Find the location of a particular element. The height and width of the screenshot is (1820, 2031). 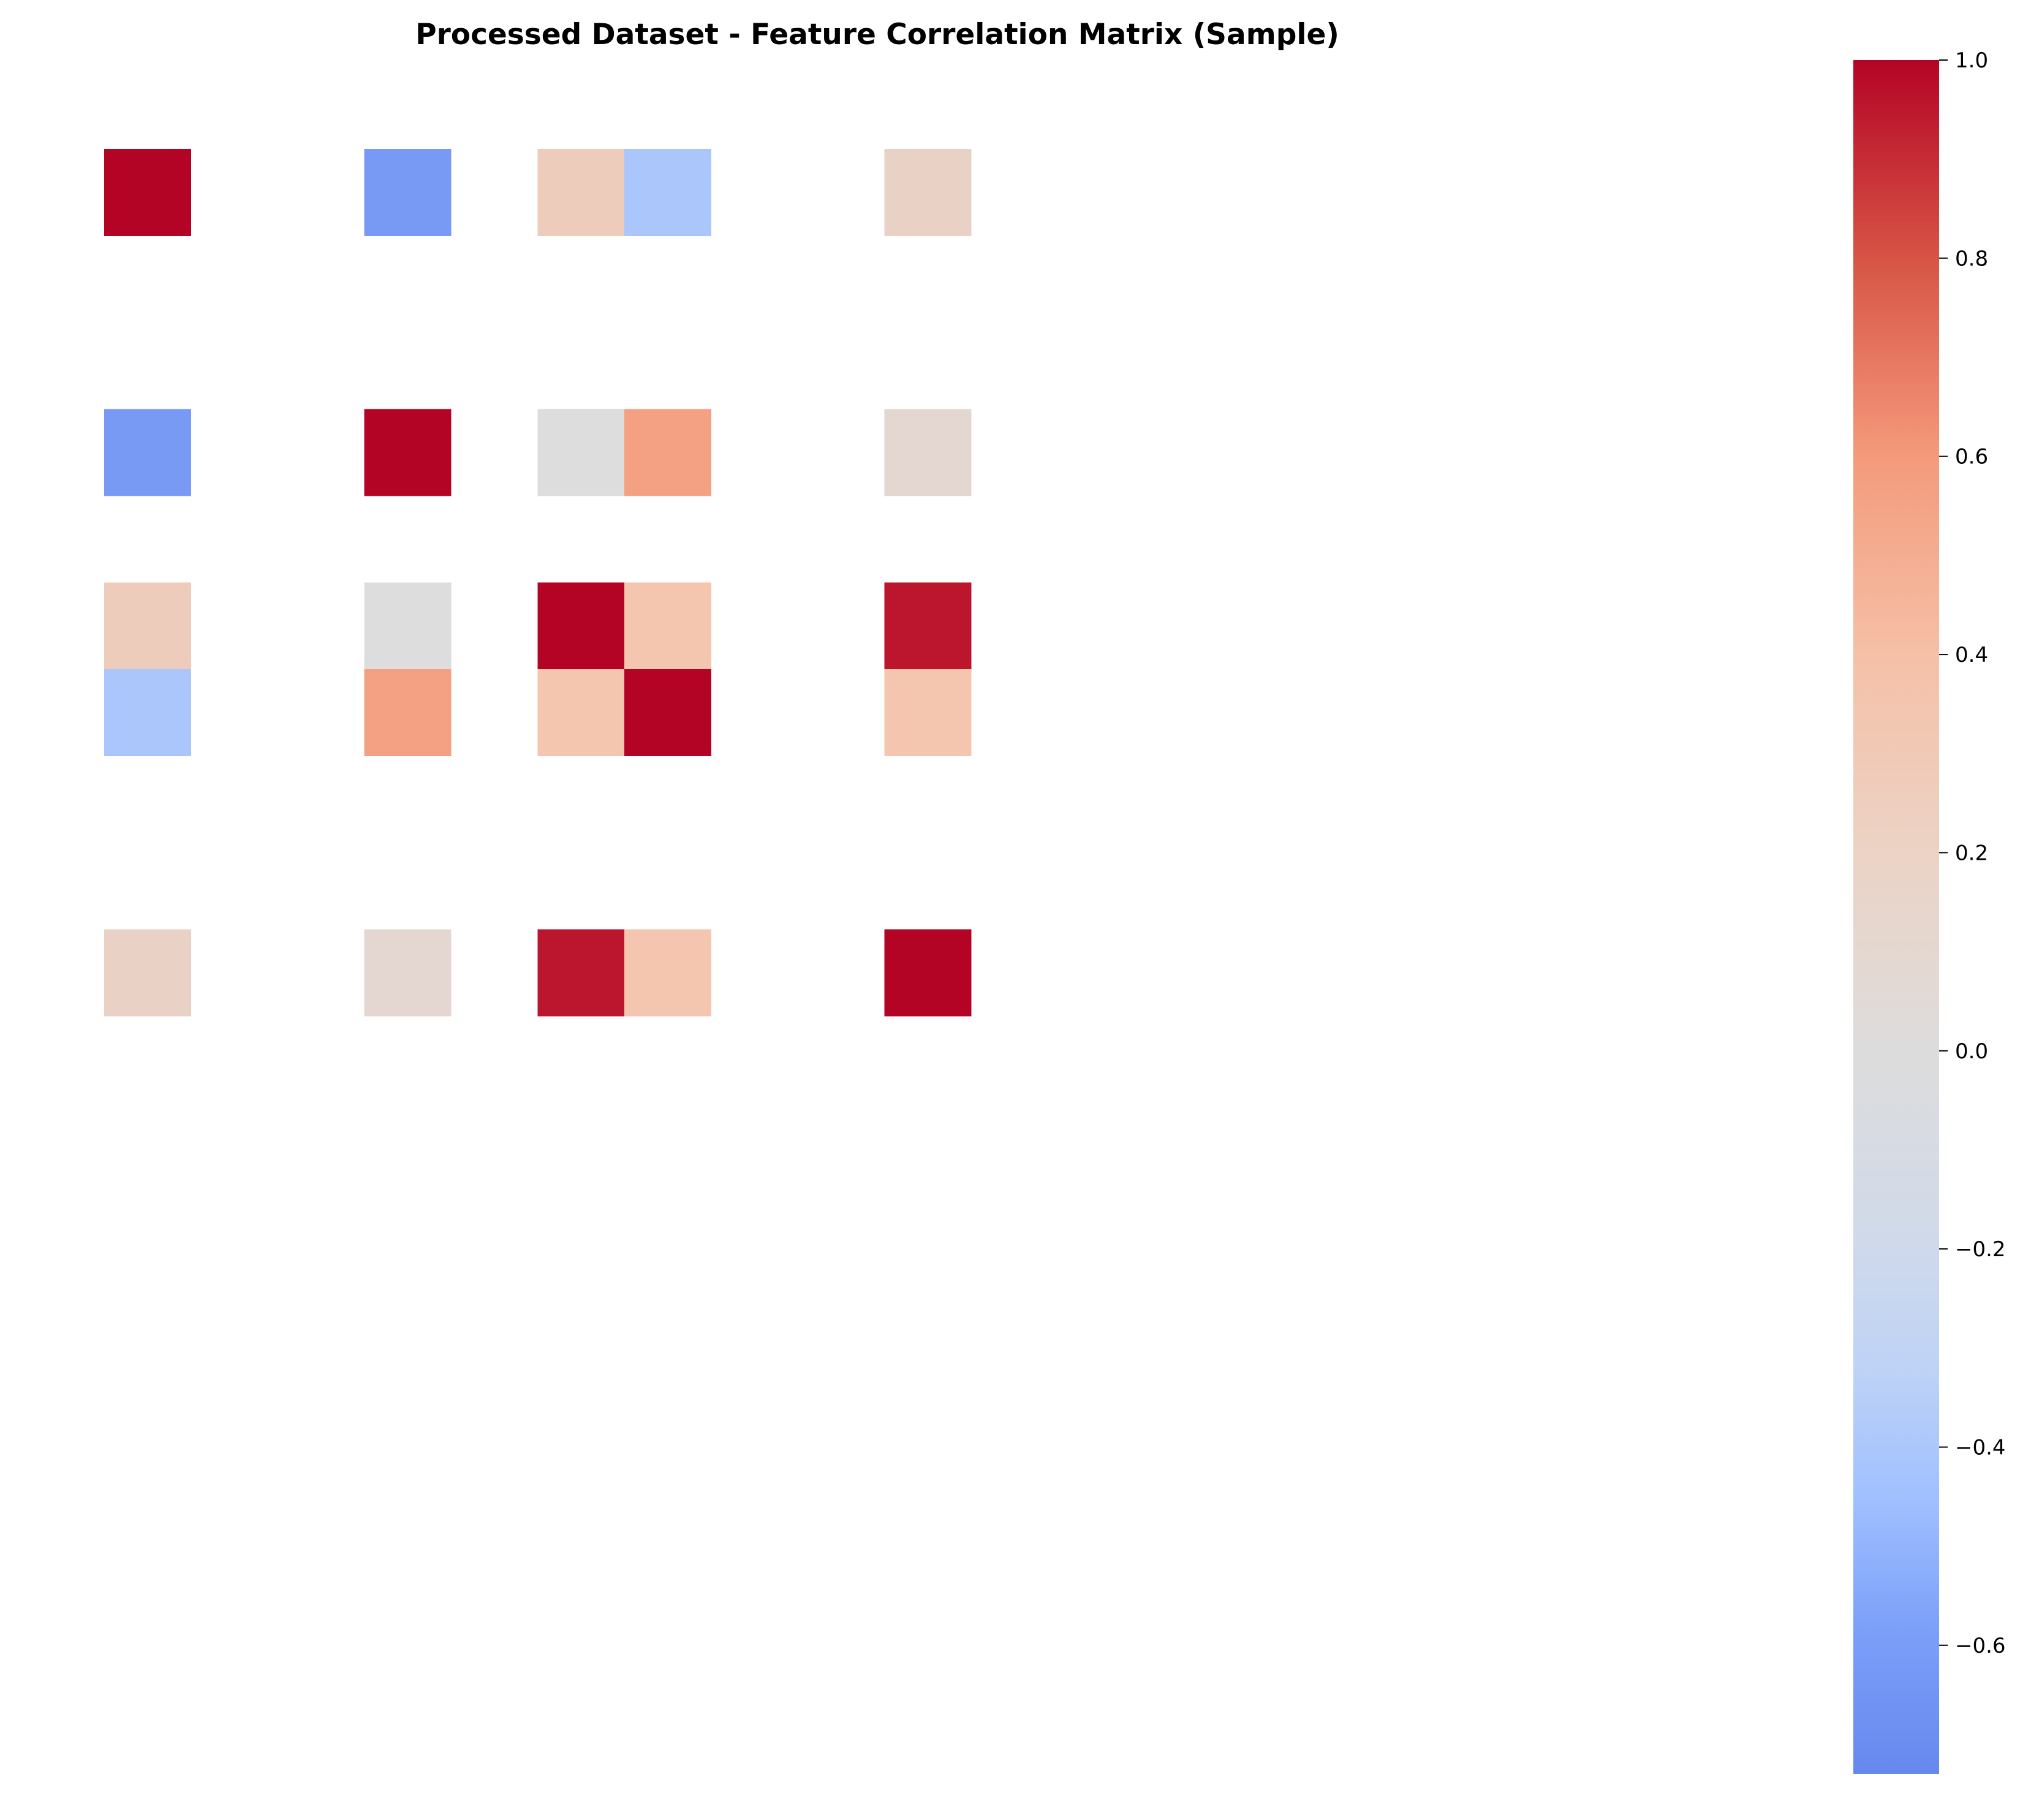

colorbar-ticks: 1.0 0.8 0.6 0.4 0.2 0.0 −0.2 −0.4 −0.6 is located at coordinates (1973, 853).